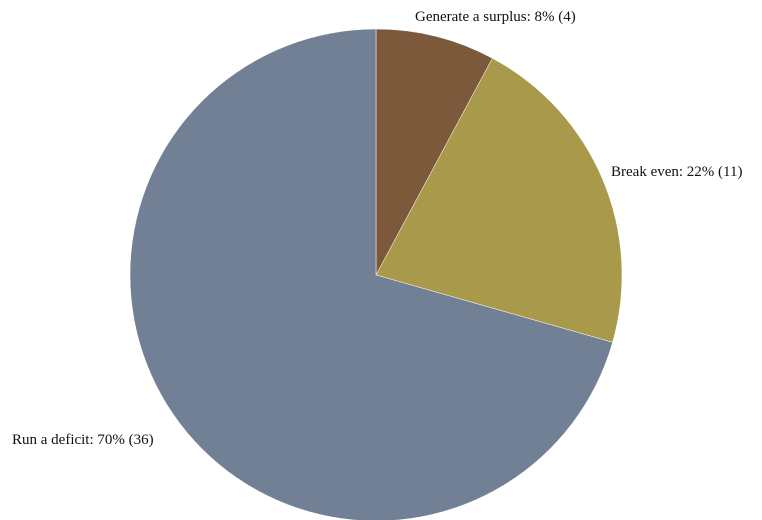 The image size is (762, 520). Describe the element at coordinates (83, 440) in the screenshot. I see `slice-label-run-a-deficit: Run a deficit: 70% (36)` at that location.